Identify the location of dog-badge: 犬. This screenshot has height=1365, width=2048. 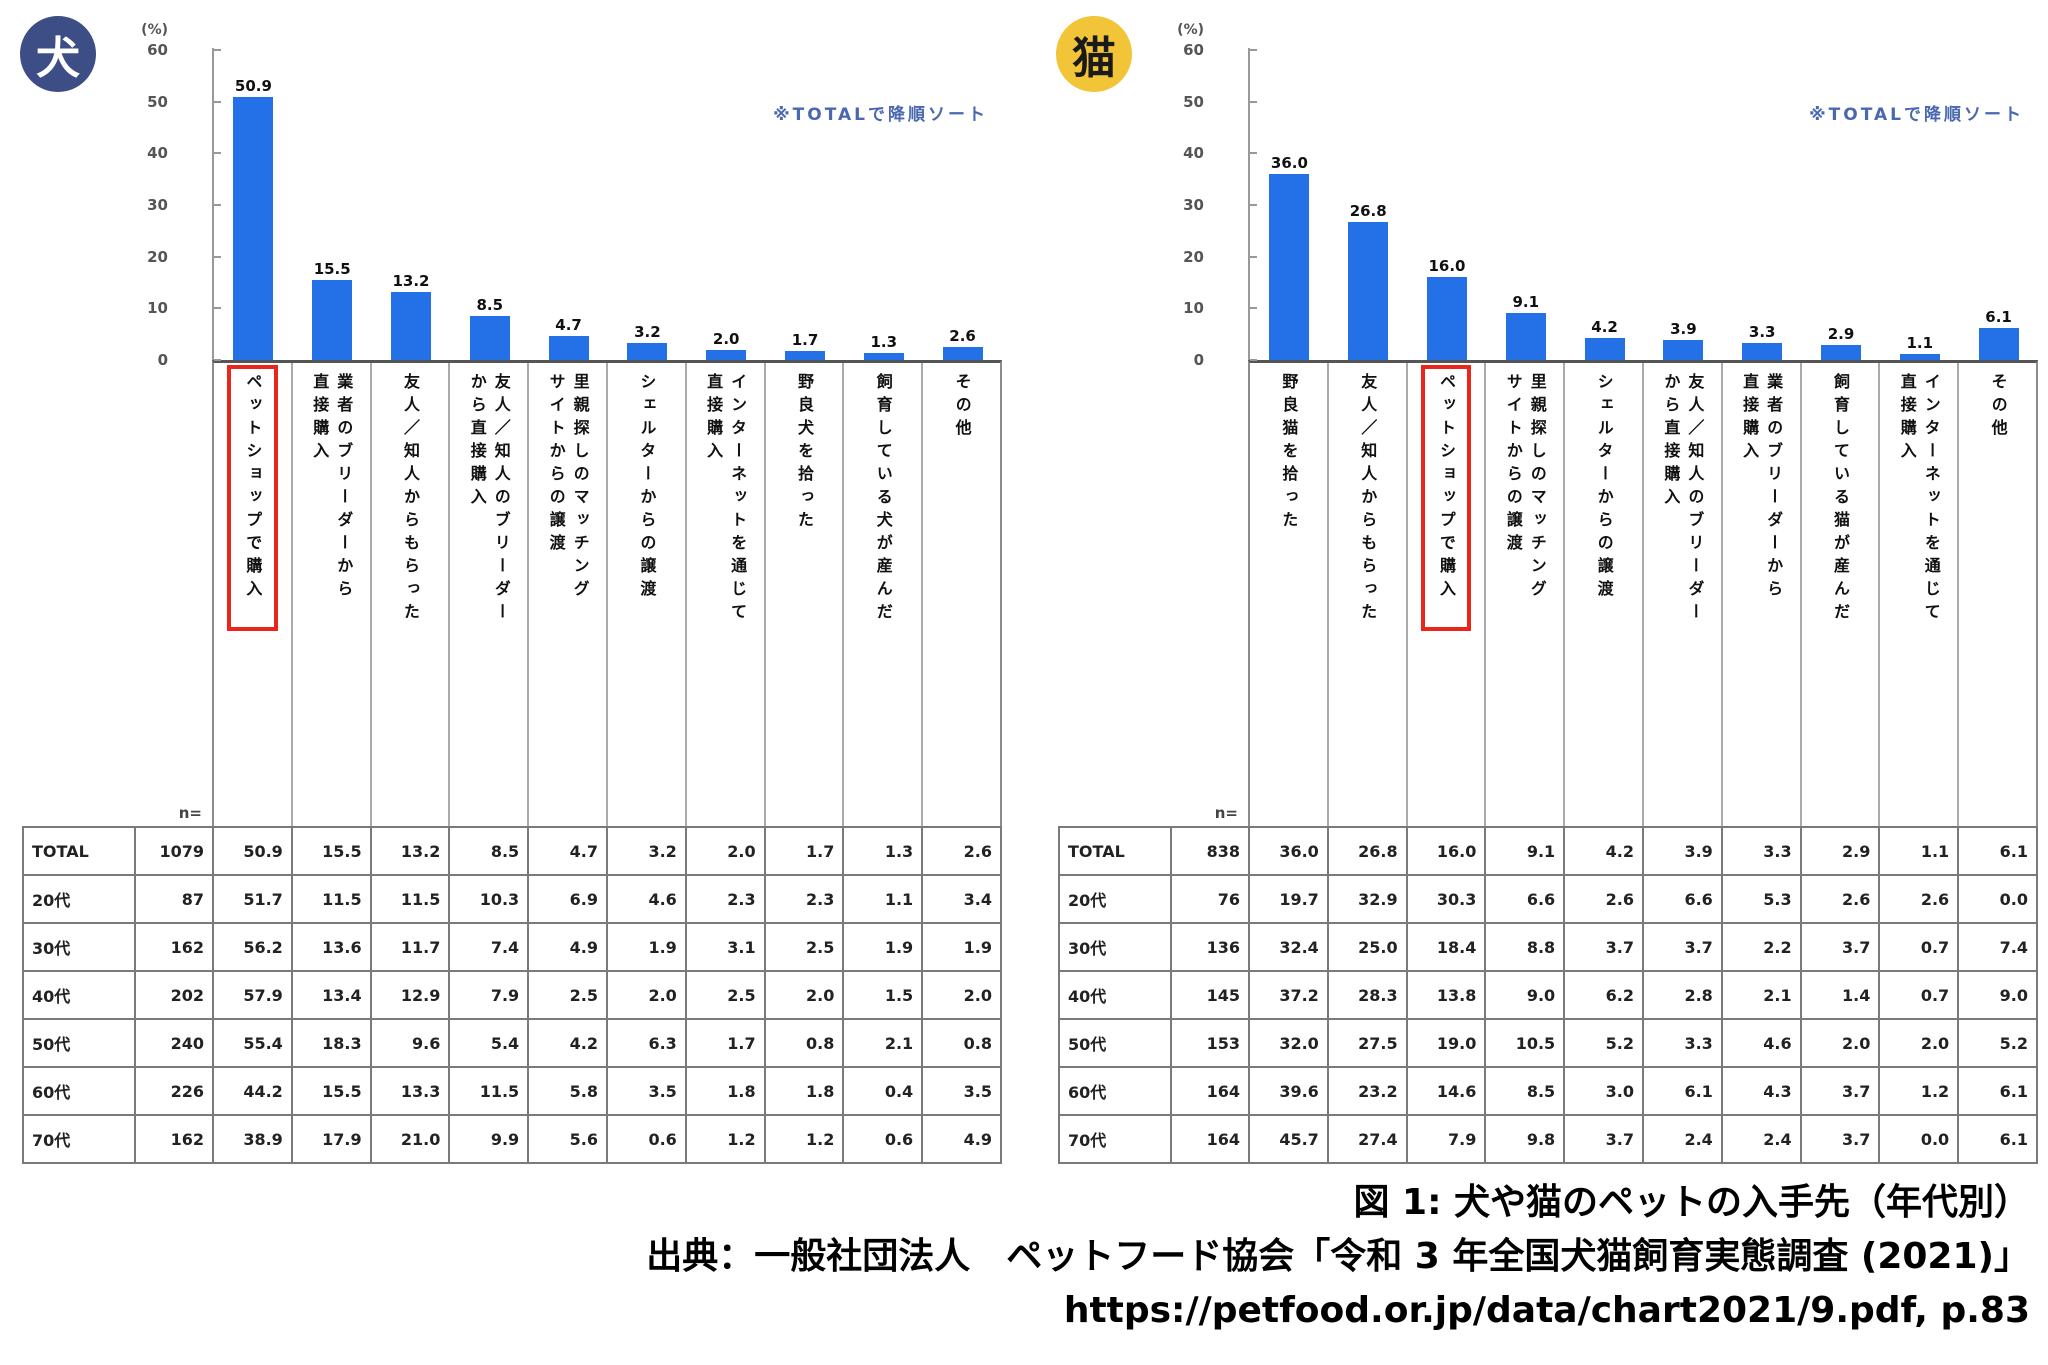
(58, 54).